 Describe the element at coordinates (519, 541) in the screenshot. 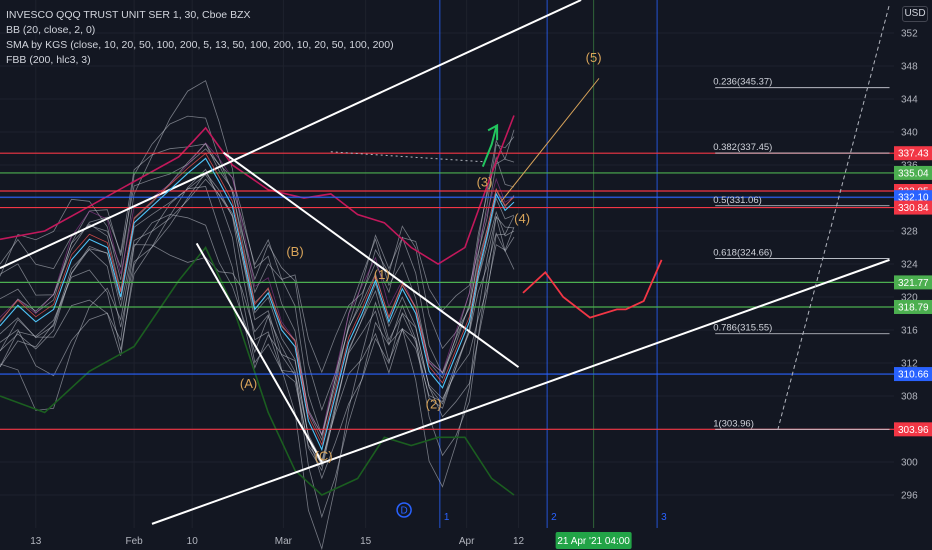

I see `time-tick: 12` at that location.